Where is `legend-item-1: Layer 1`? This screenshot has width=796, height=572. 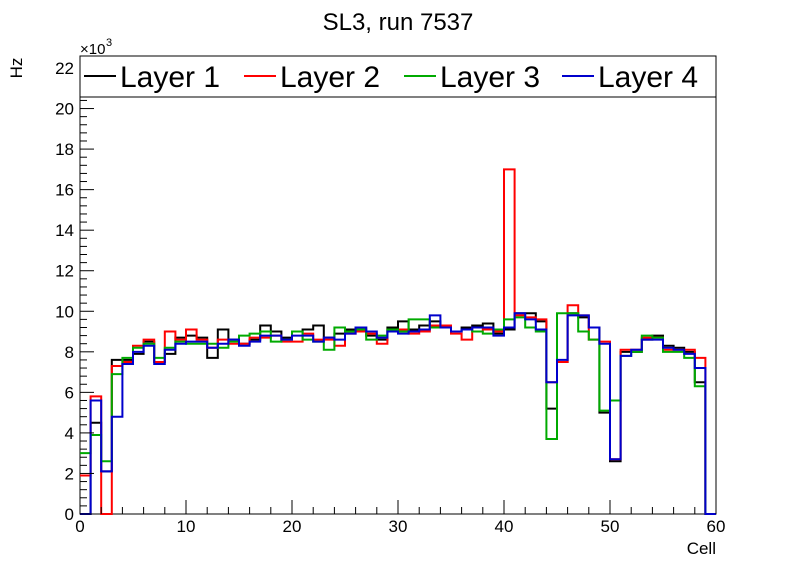 legend-item-1: Layer 1 is located at coordinates (152, 77).